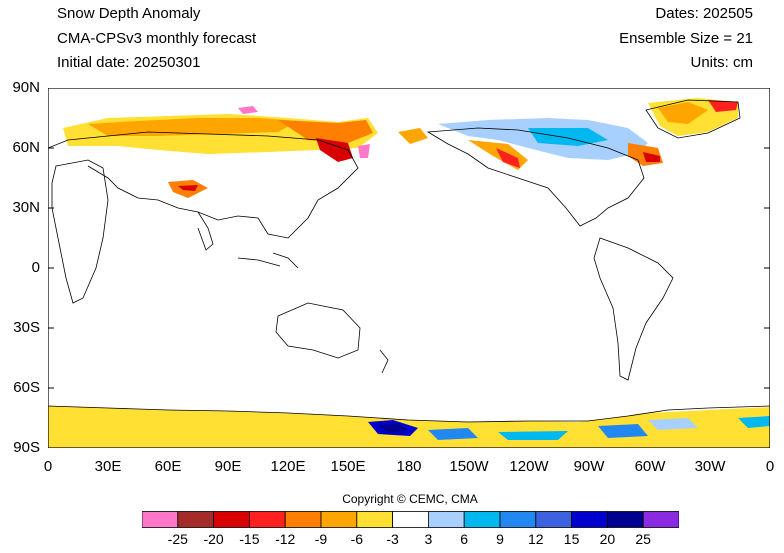  Describe the element at coordinates (321, 539) in the screenshot. I see `colorbar-label: -9` at that location.